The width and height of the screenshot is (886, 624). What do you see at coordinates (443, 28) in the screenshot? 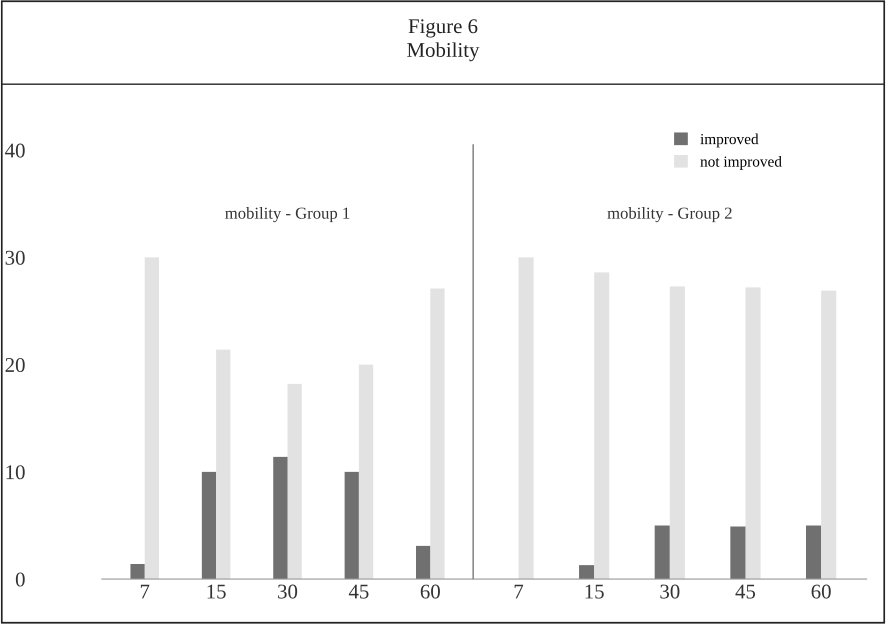
I see `caption: Figure 6` at bounding box center [443, 28].